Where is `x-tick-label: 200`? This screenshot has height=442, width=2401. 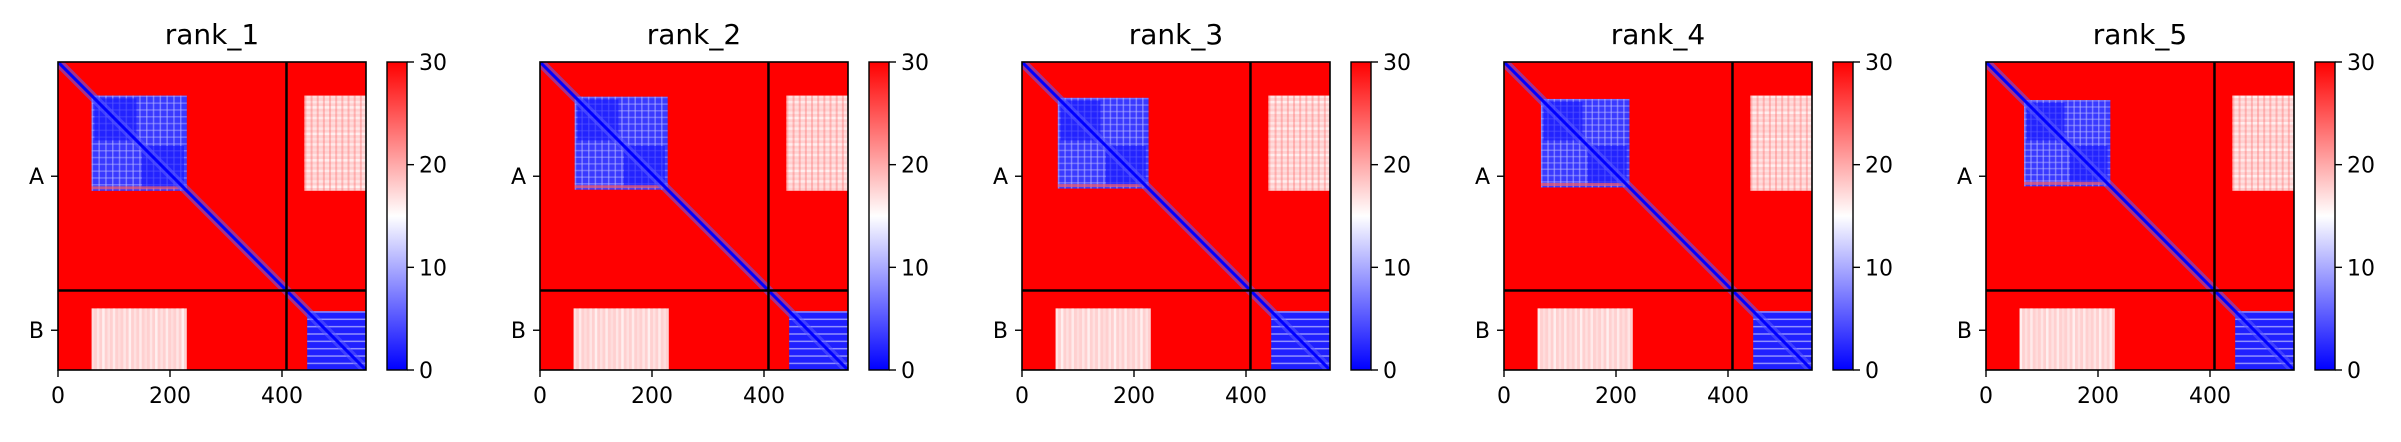 x-tick-label: 200 is located at coordinates (1134, 396).